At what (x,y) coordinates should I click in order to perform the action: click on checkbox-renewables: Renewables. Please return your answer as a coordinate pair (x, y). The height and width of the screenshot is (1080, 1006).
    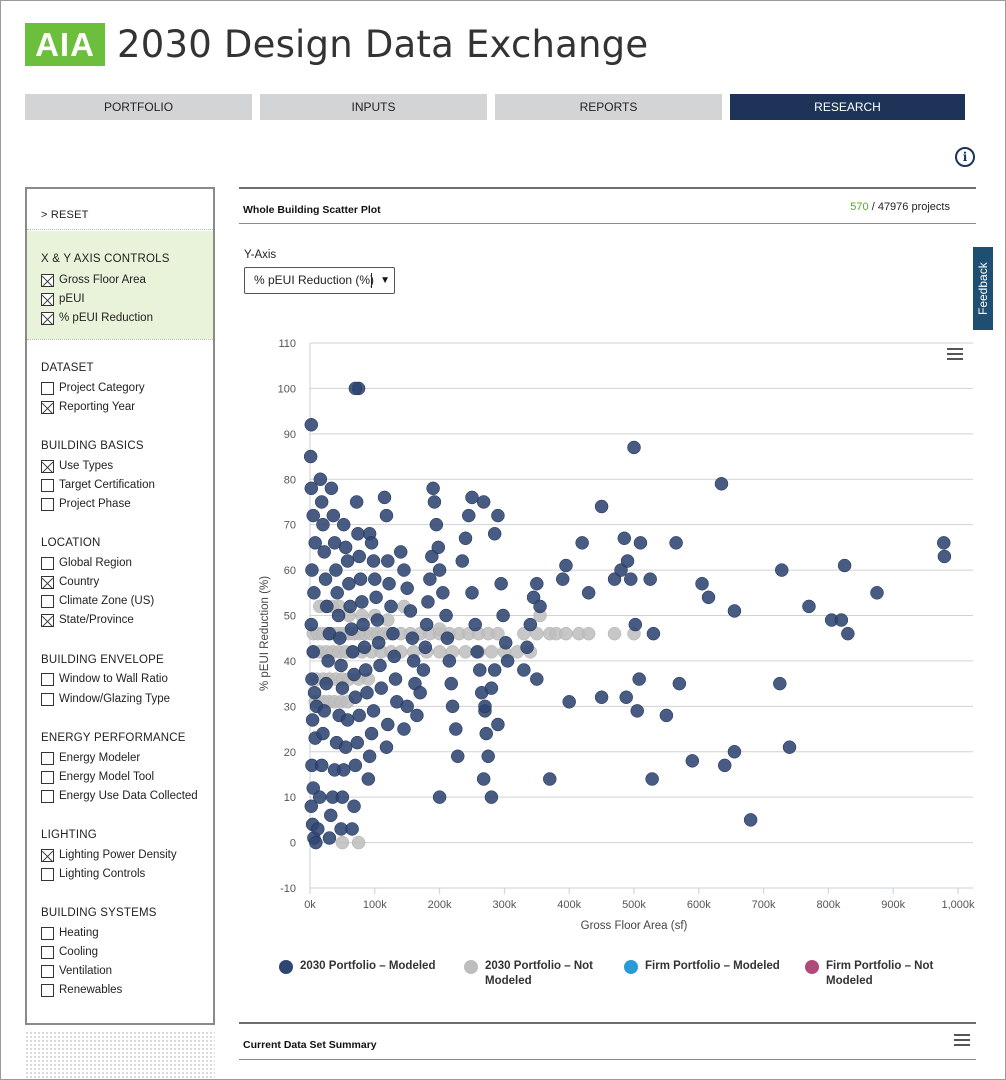
    Looking at the image, I should click on (81, 990).